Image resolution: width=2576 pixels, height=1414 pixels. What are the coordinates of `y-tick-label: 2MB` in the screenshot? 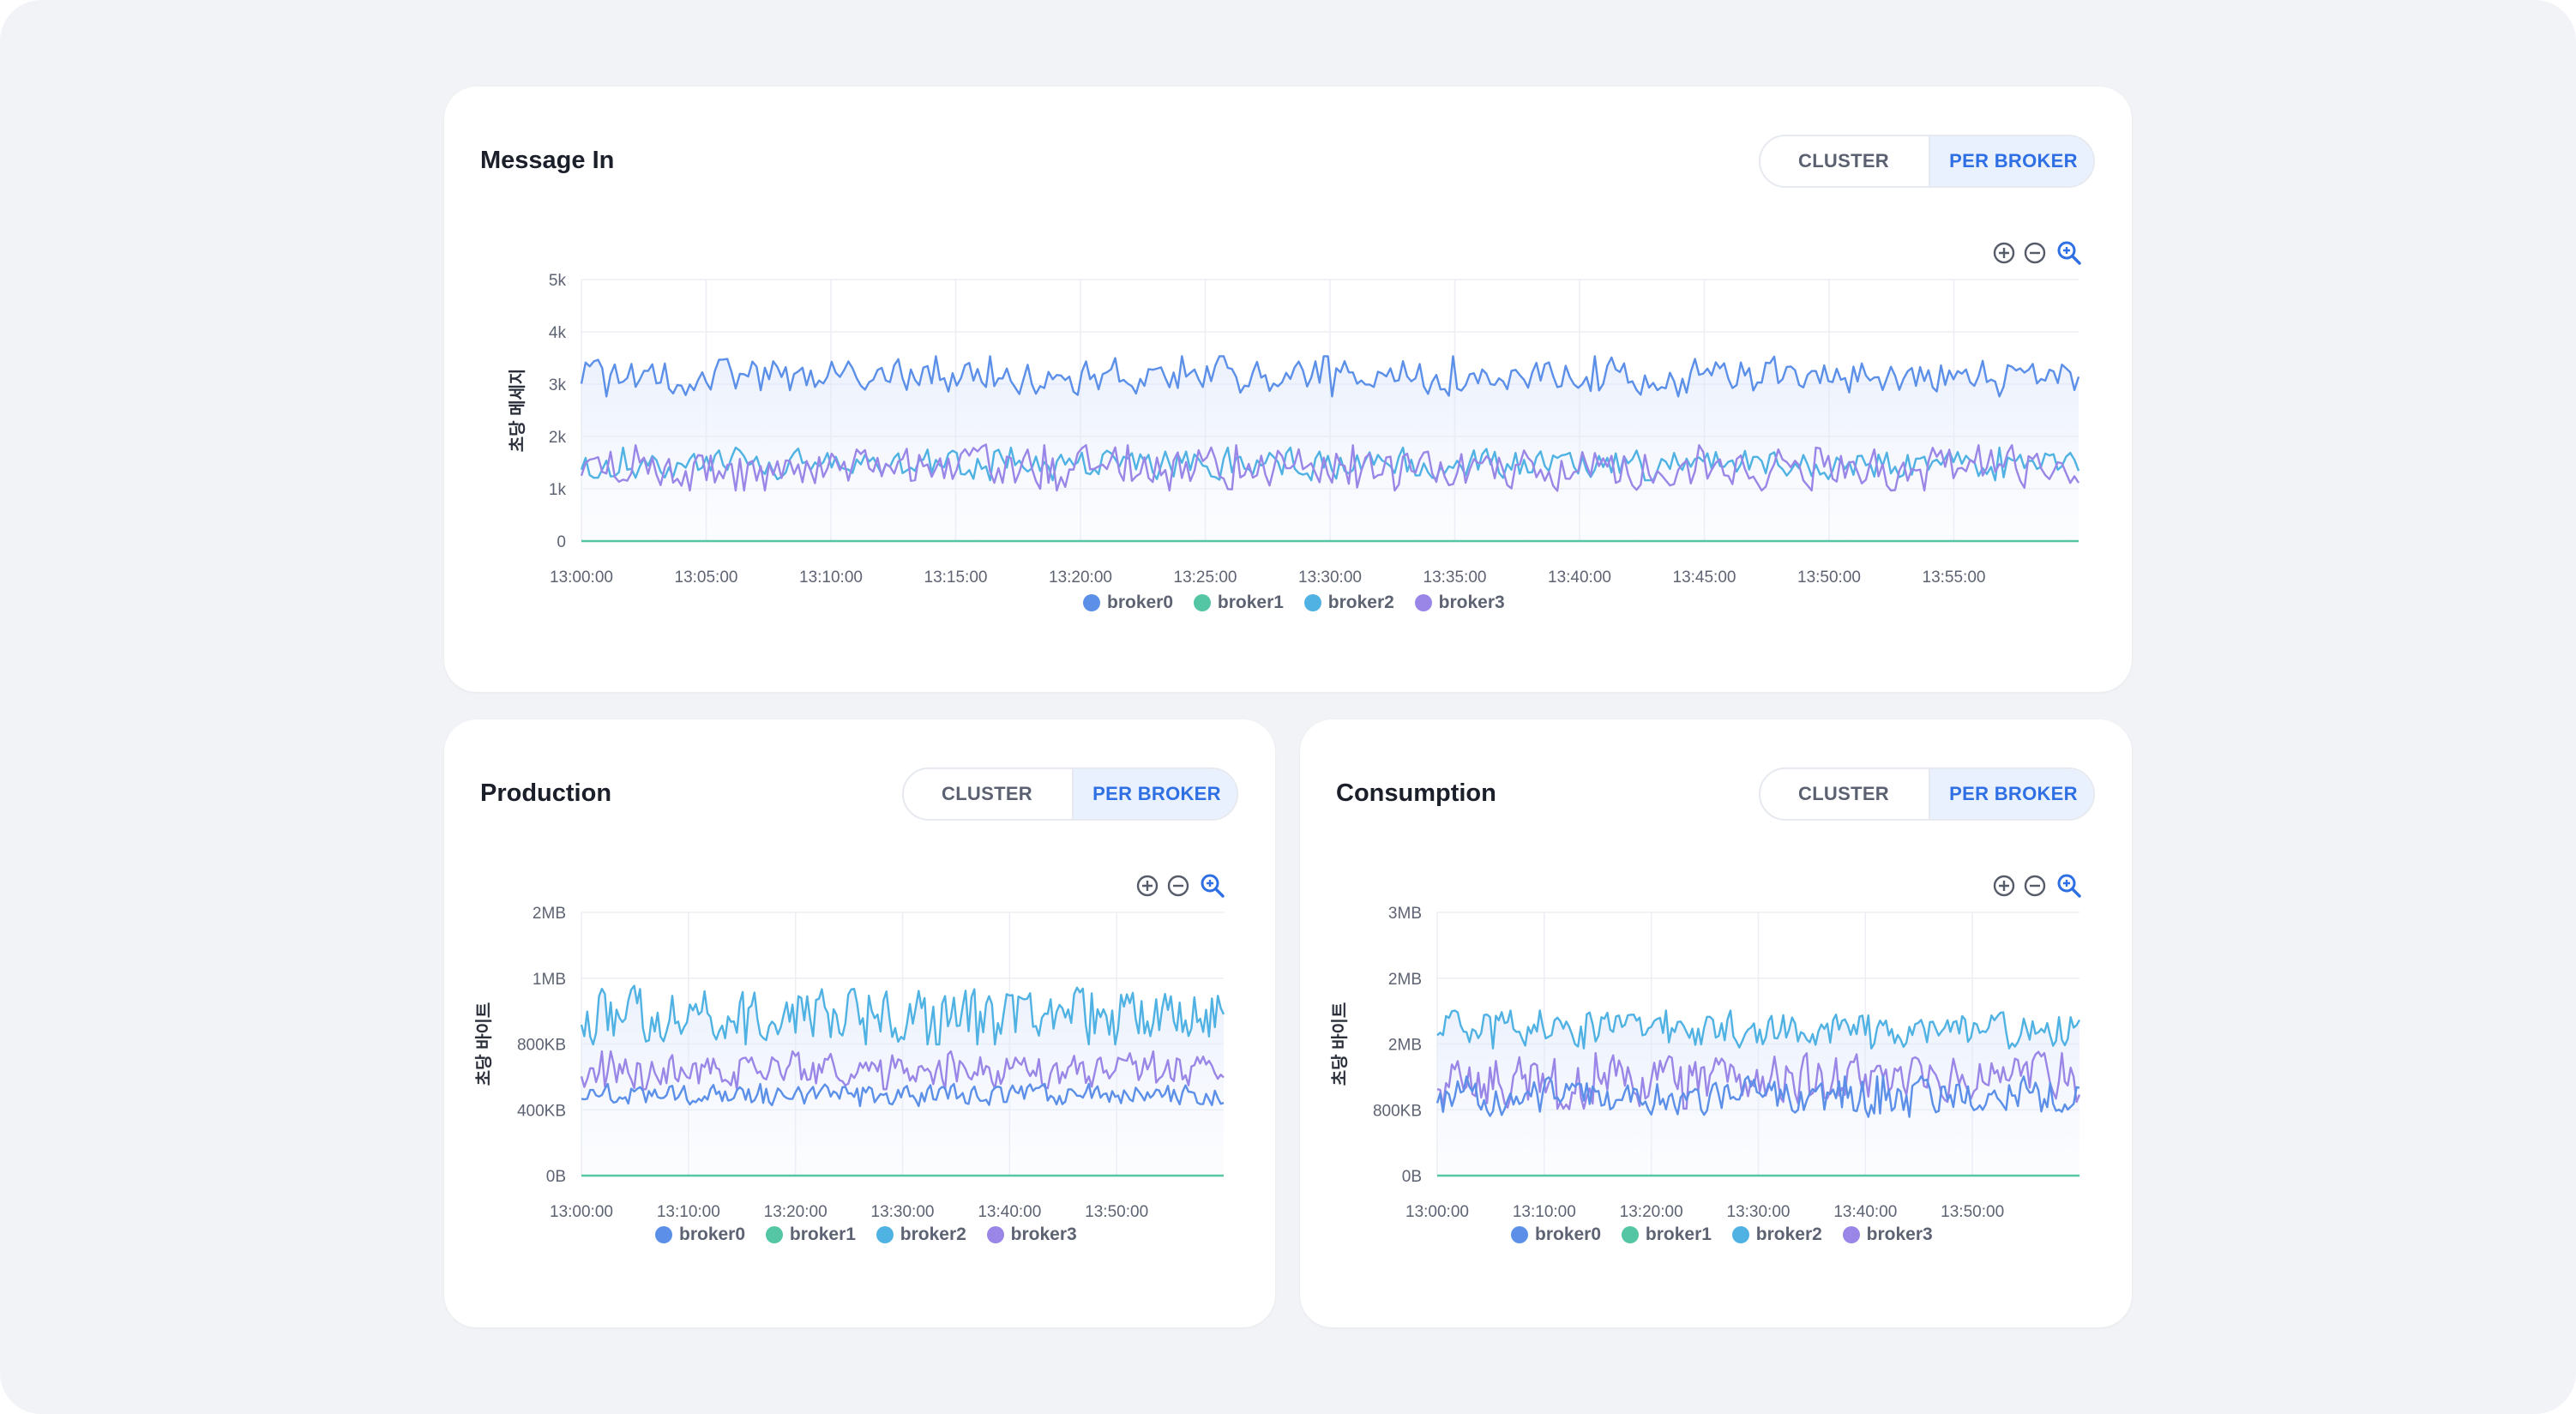 It's located at (549, 914).